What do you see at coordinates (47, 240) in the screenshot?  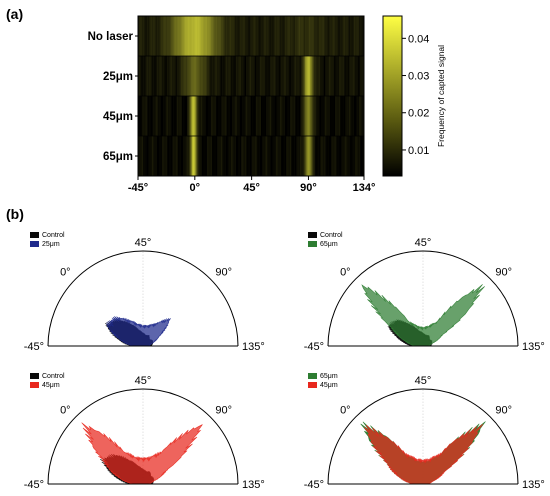 I see `polar-legend: Control 25μm` at bounding box center [47, 240].